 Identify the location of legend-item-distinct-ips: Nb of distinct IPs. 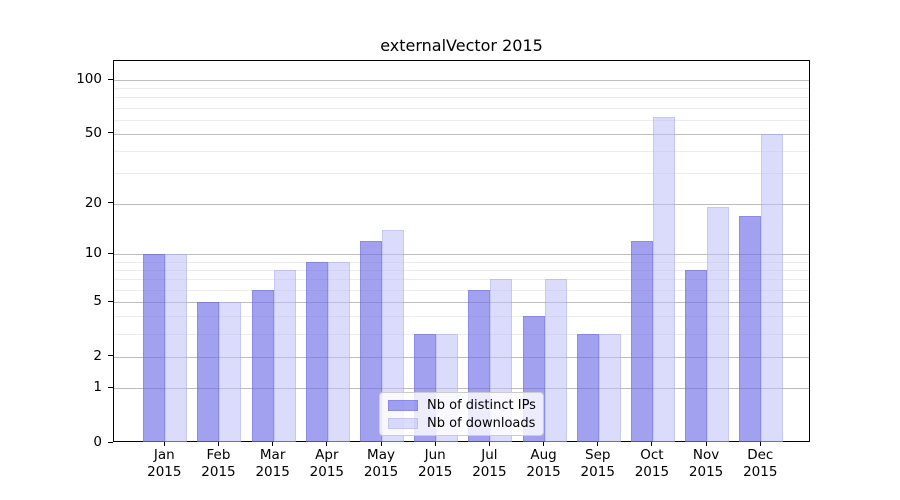
(462, 405).